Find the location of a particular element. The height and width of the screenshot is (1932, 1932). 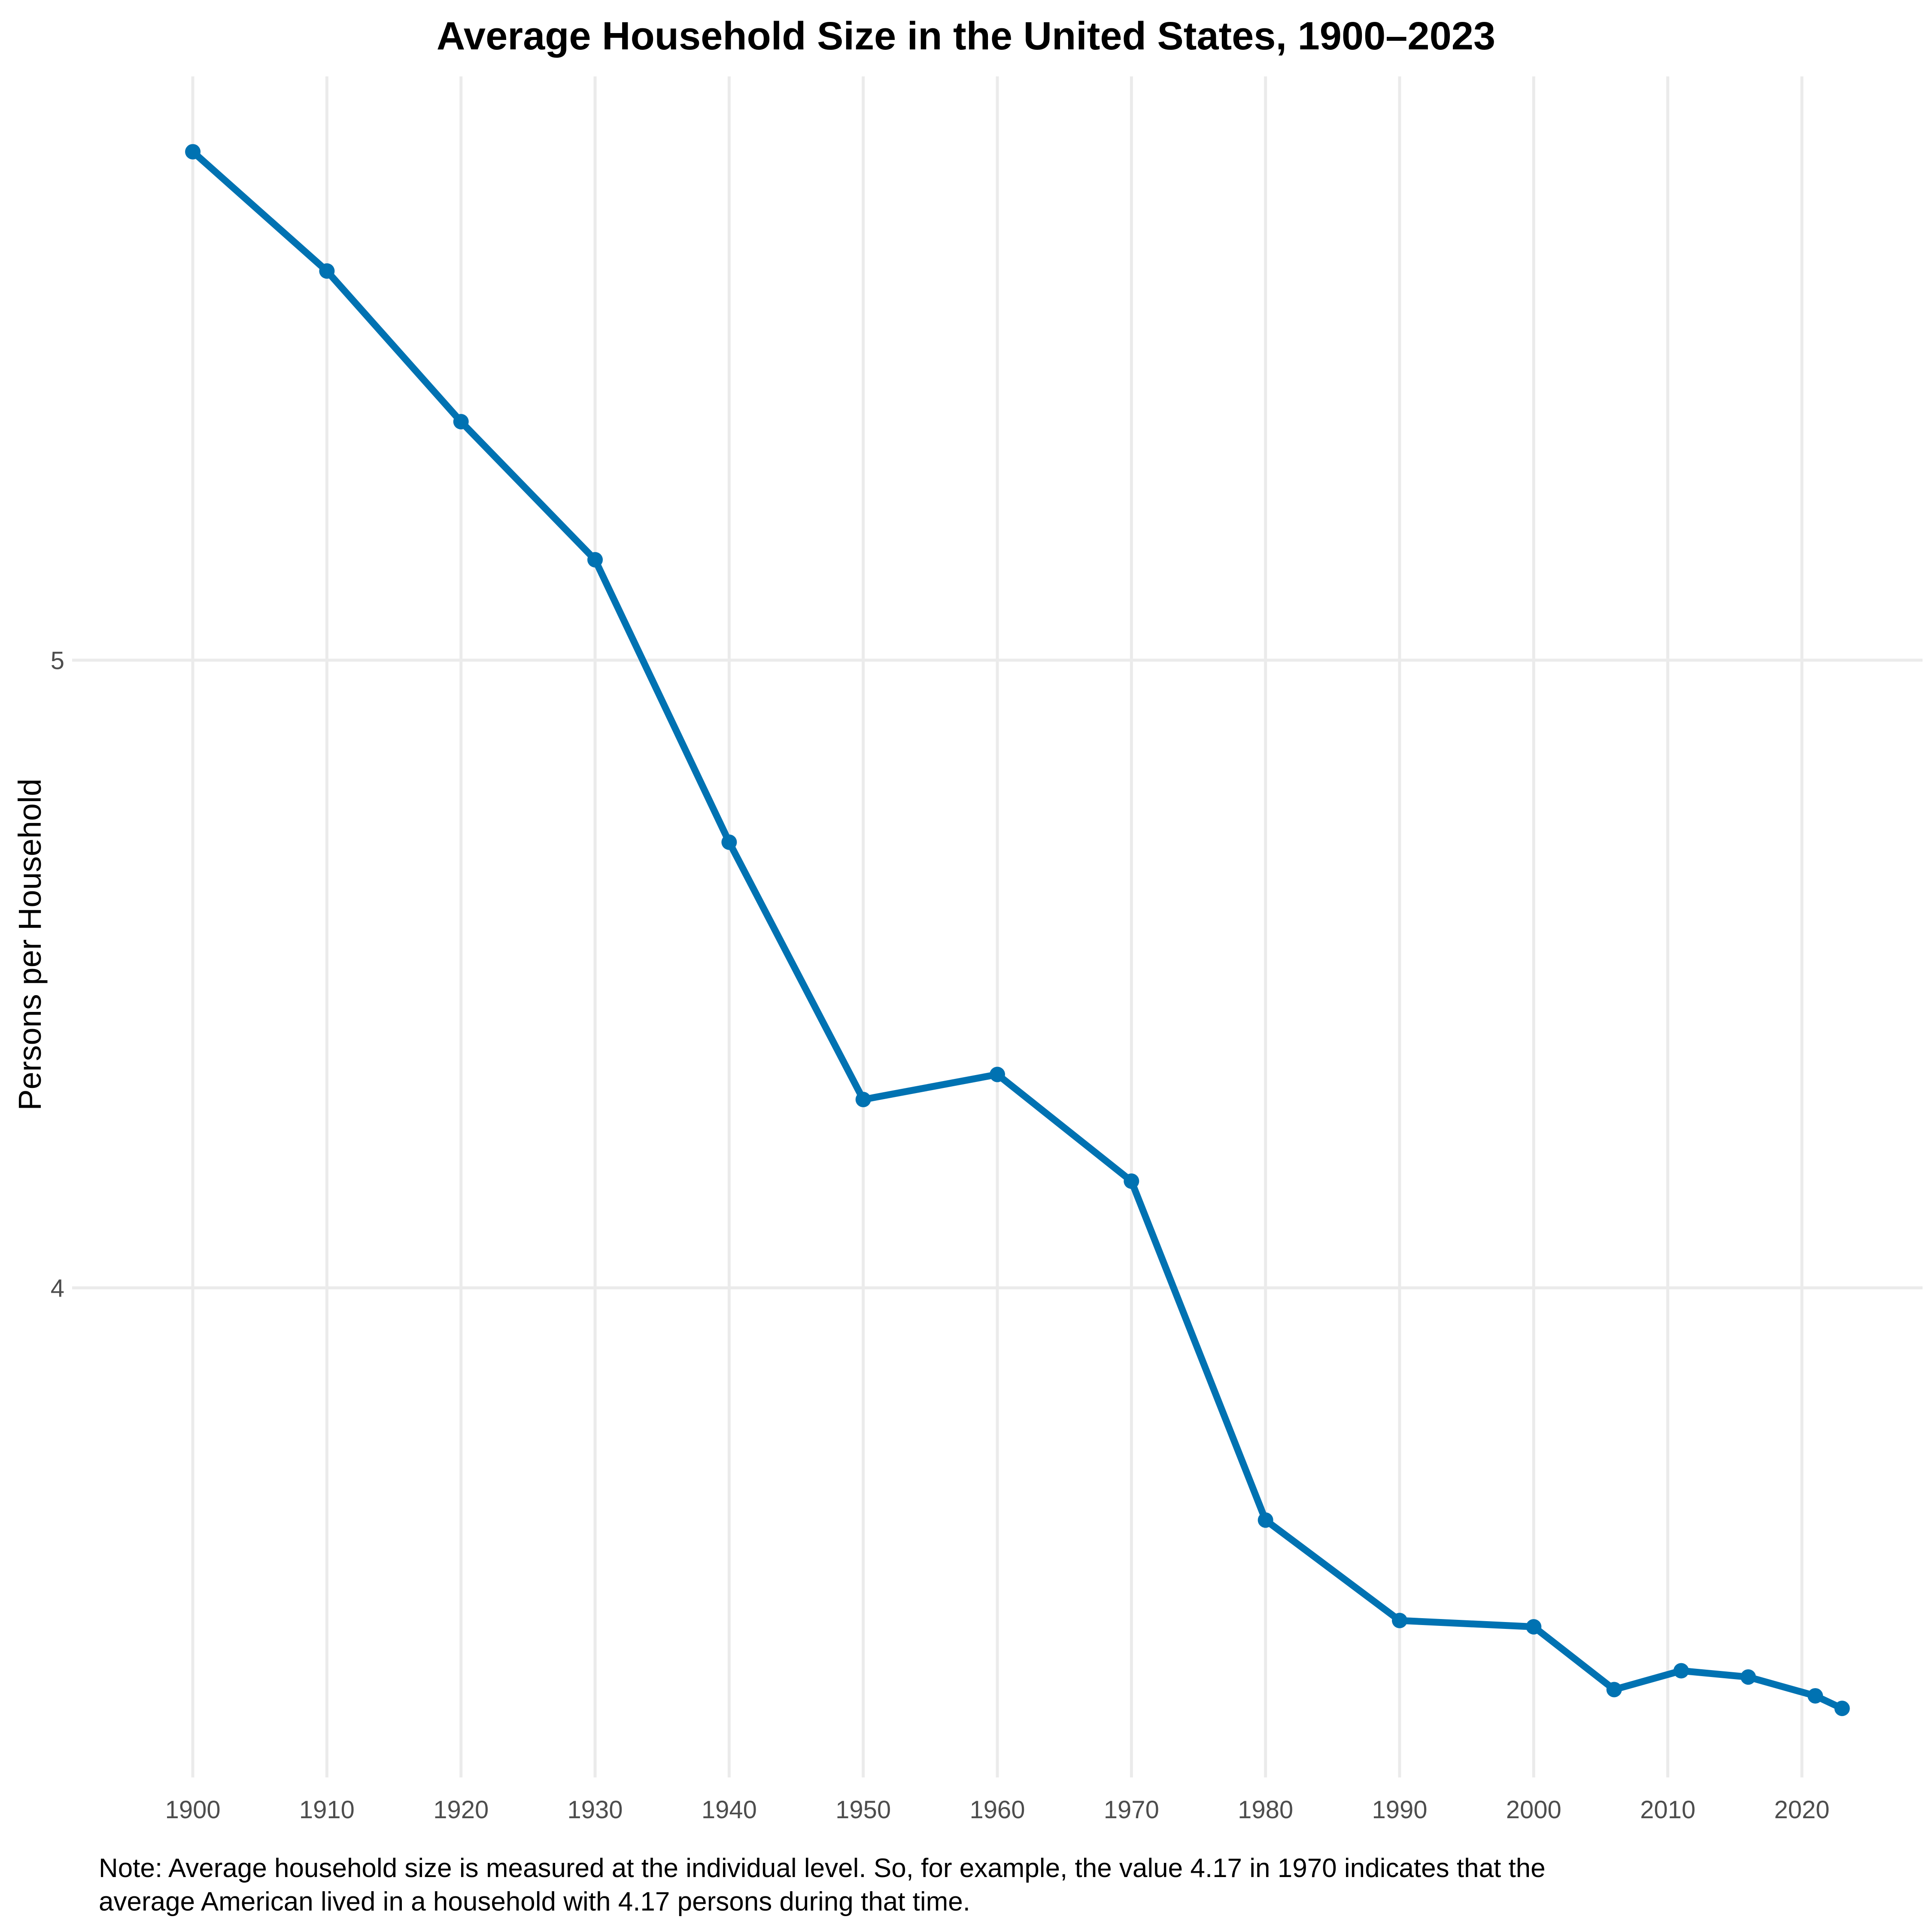

x-tick-label: 1990 is located at coordinates (1400, 1810).